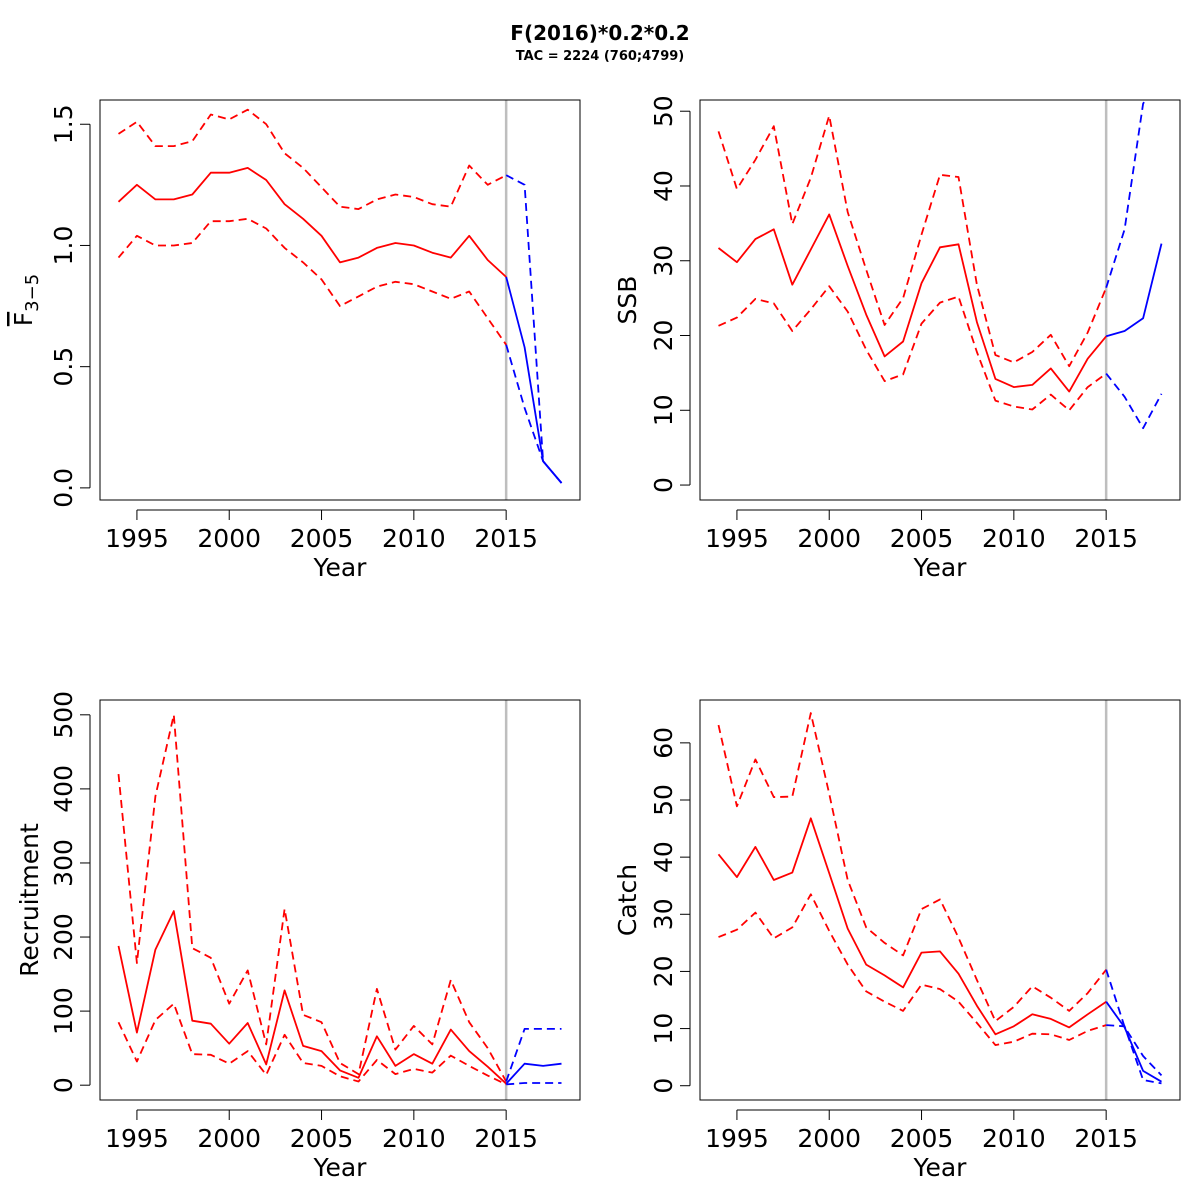 The image size is (1200, 1200). I want to click on ssb-y-axis-label: SSB, so click(627, 300).